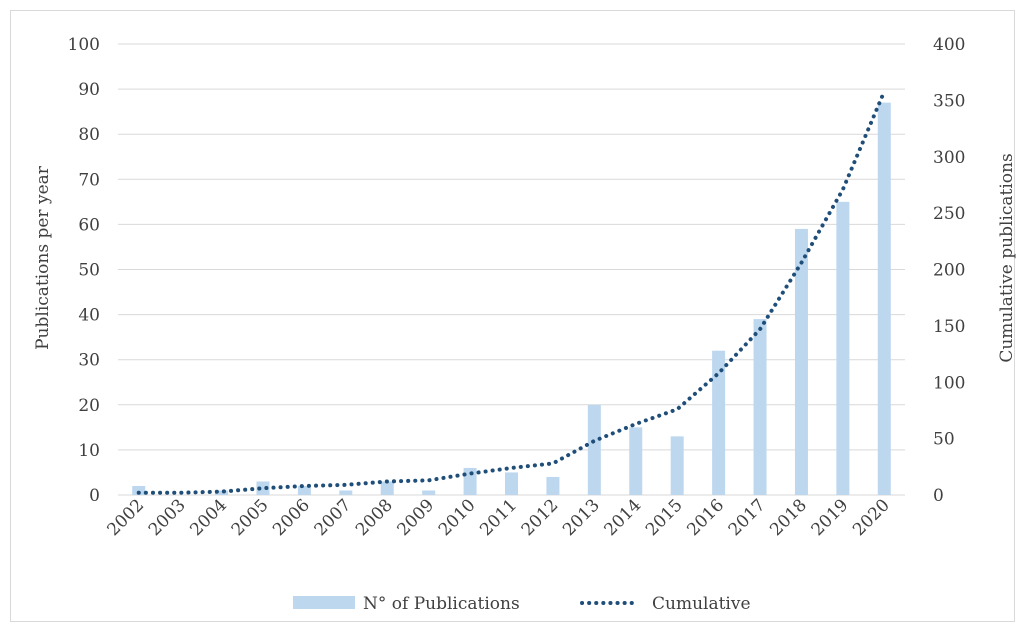 The width and height of the screenshot is (1023, 632). What do you see at coordinates (747, 517) in the screenshot?
I see `x-tick-label: 2017` at bounding box center [747, 517].